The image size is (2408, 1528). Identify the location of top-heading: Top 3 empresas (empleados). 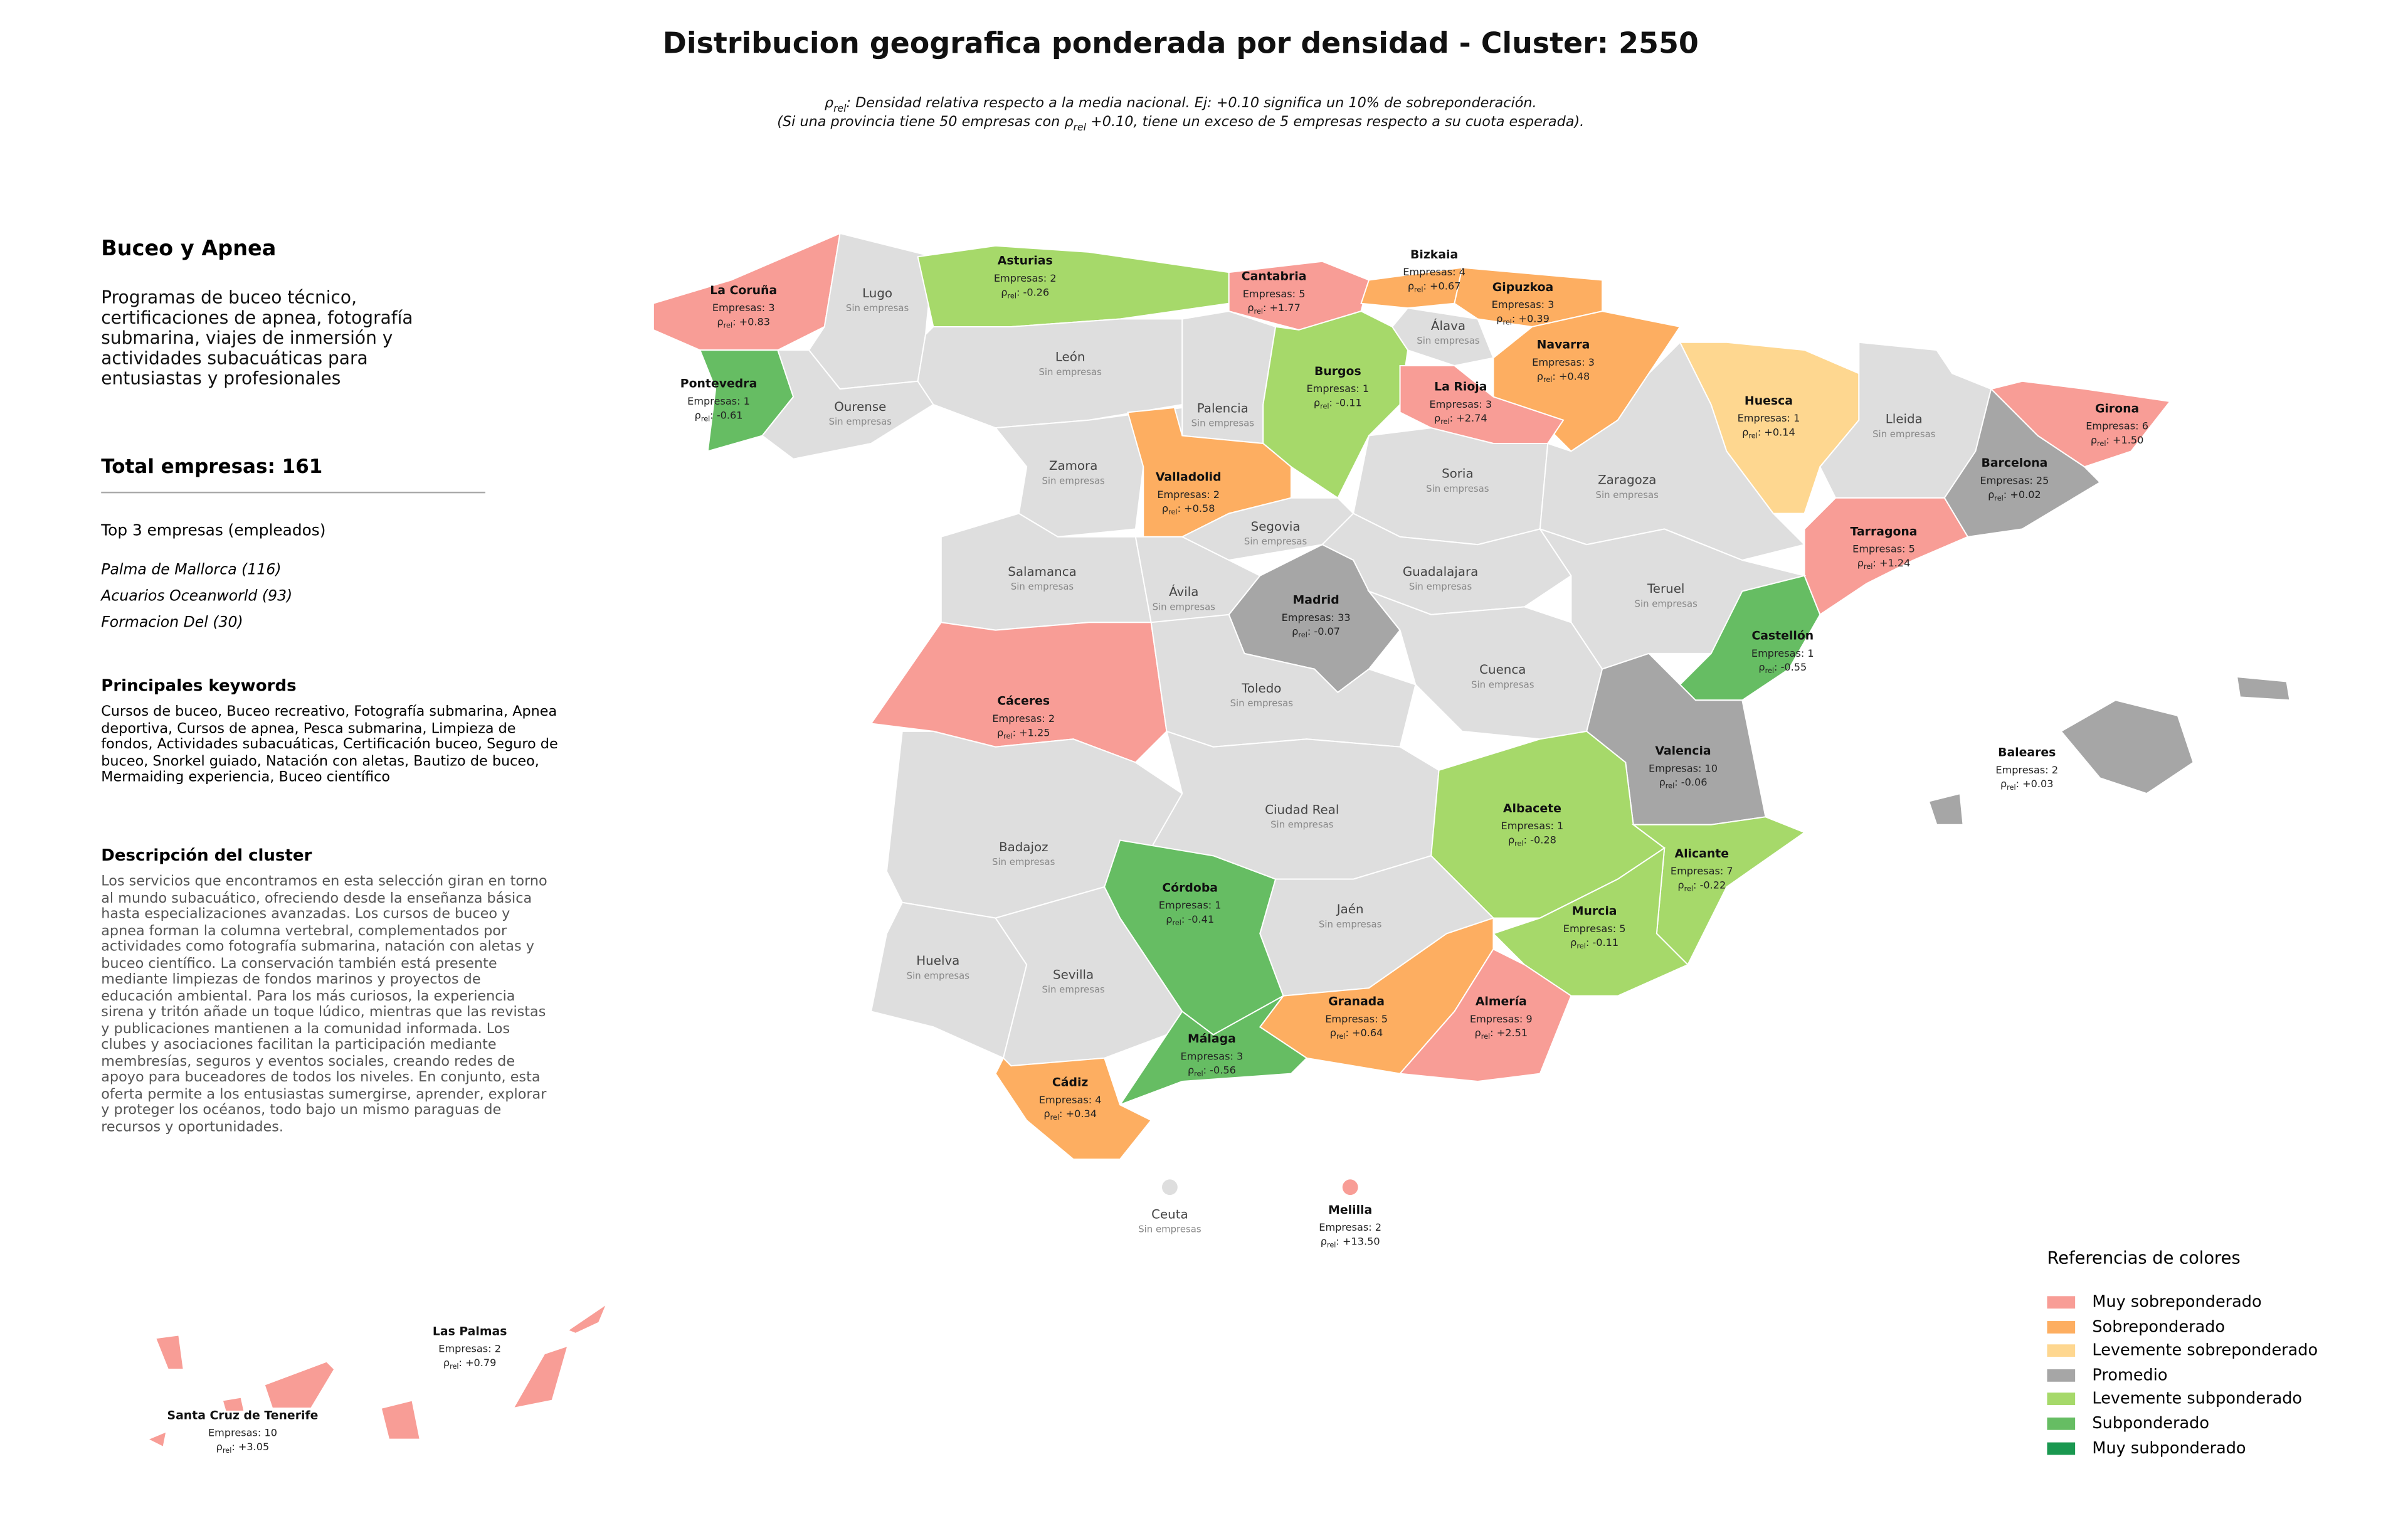
(213, 531).